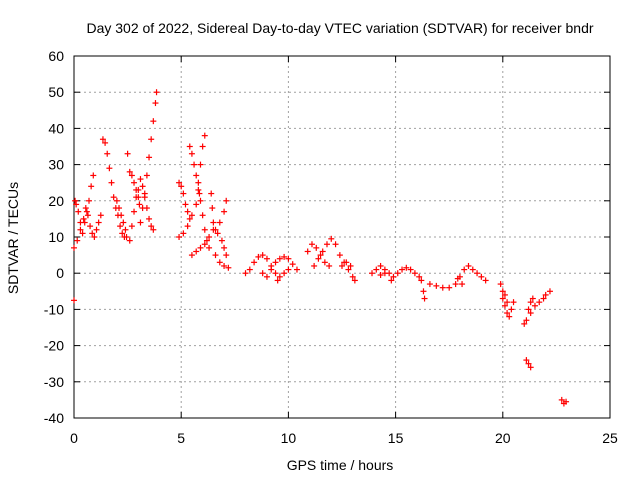 This screenshot has width=640, height=485. What do you see at coordinates (13, 238) in the screenshot?
I see `y-axis-label: SDTVAR / TECUs` at bounding box center [13, 238].